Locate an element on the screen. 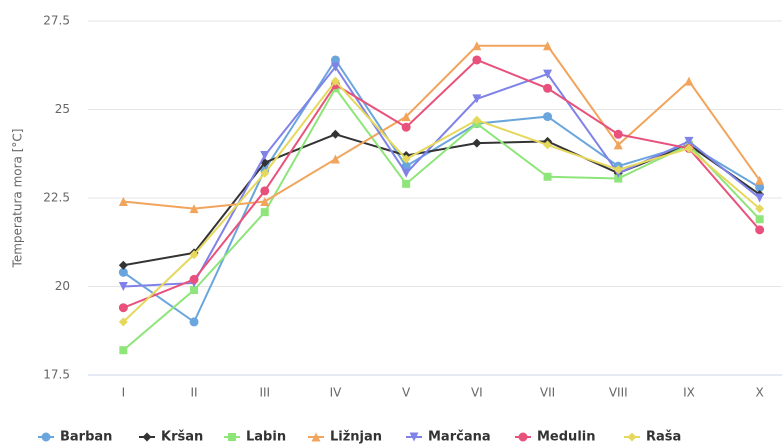  legend-label: Labin is located at coordinates (266, 437).